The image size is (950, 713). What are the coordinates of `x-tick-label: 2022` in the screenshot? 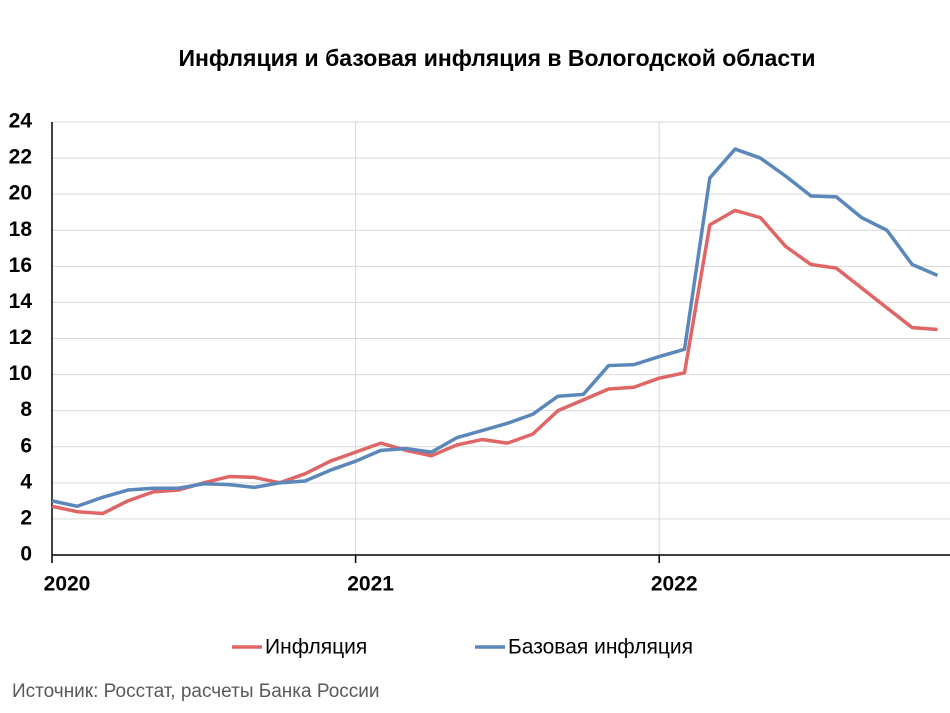 It's located at (674, 584).